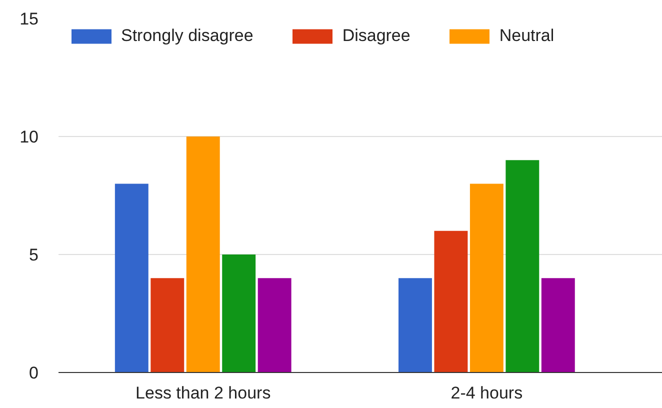  Describe the element at coordinates (376, 36) in the screenshot. I see `legend-label: Disagree` at that location.